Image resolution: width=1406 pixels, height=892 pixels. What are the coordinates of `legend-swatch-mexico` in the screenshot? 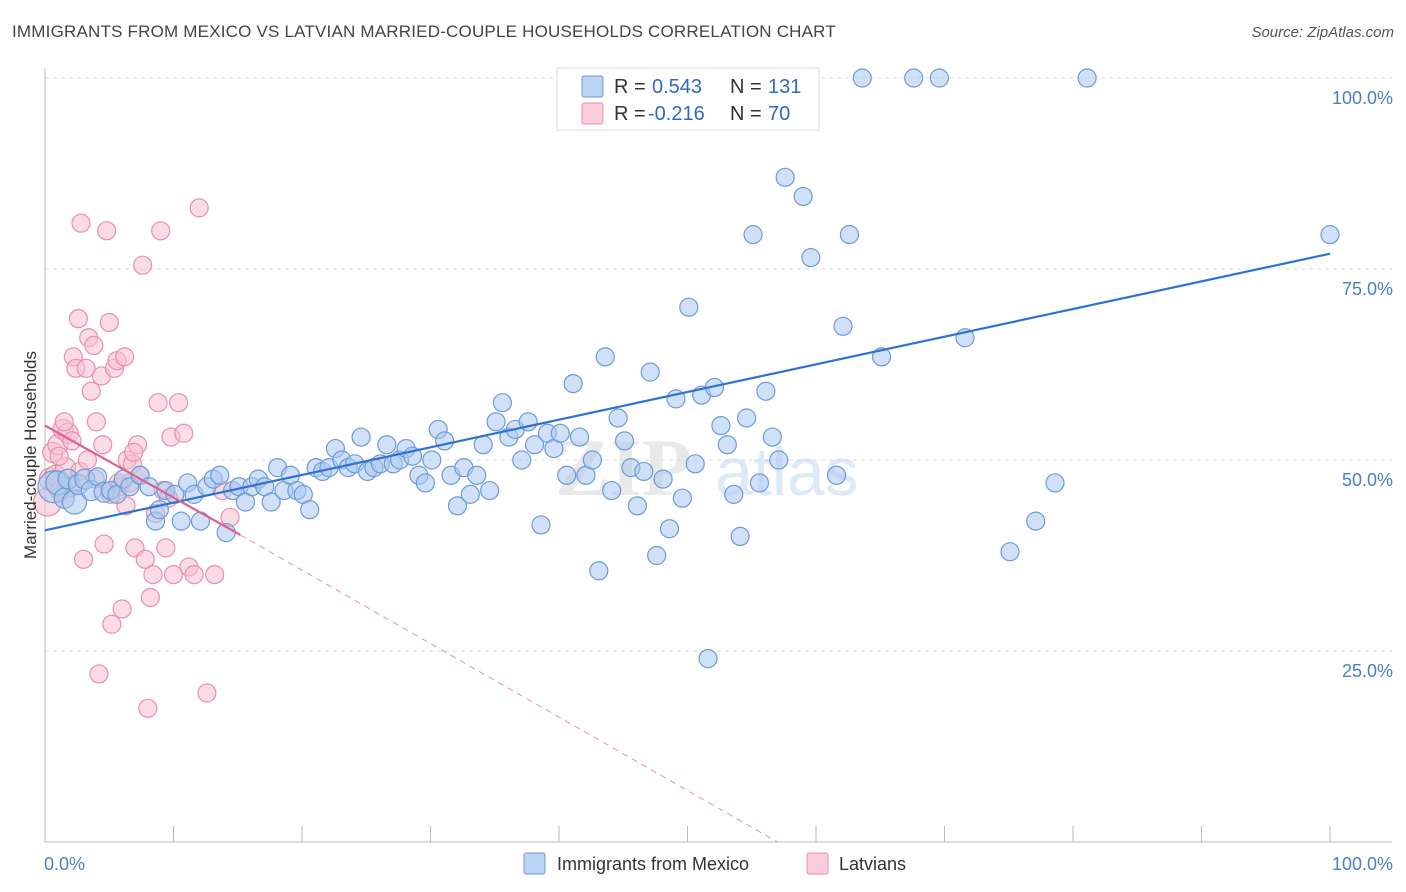 It's located at (592, 86).